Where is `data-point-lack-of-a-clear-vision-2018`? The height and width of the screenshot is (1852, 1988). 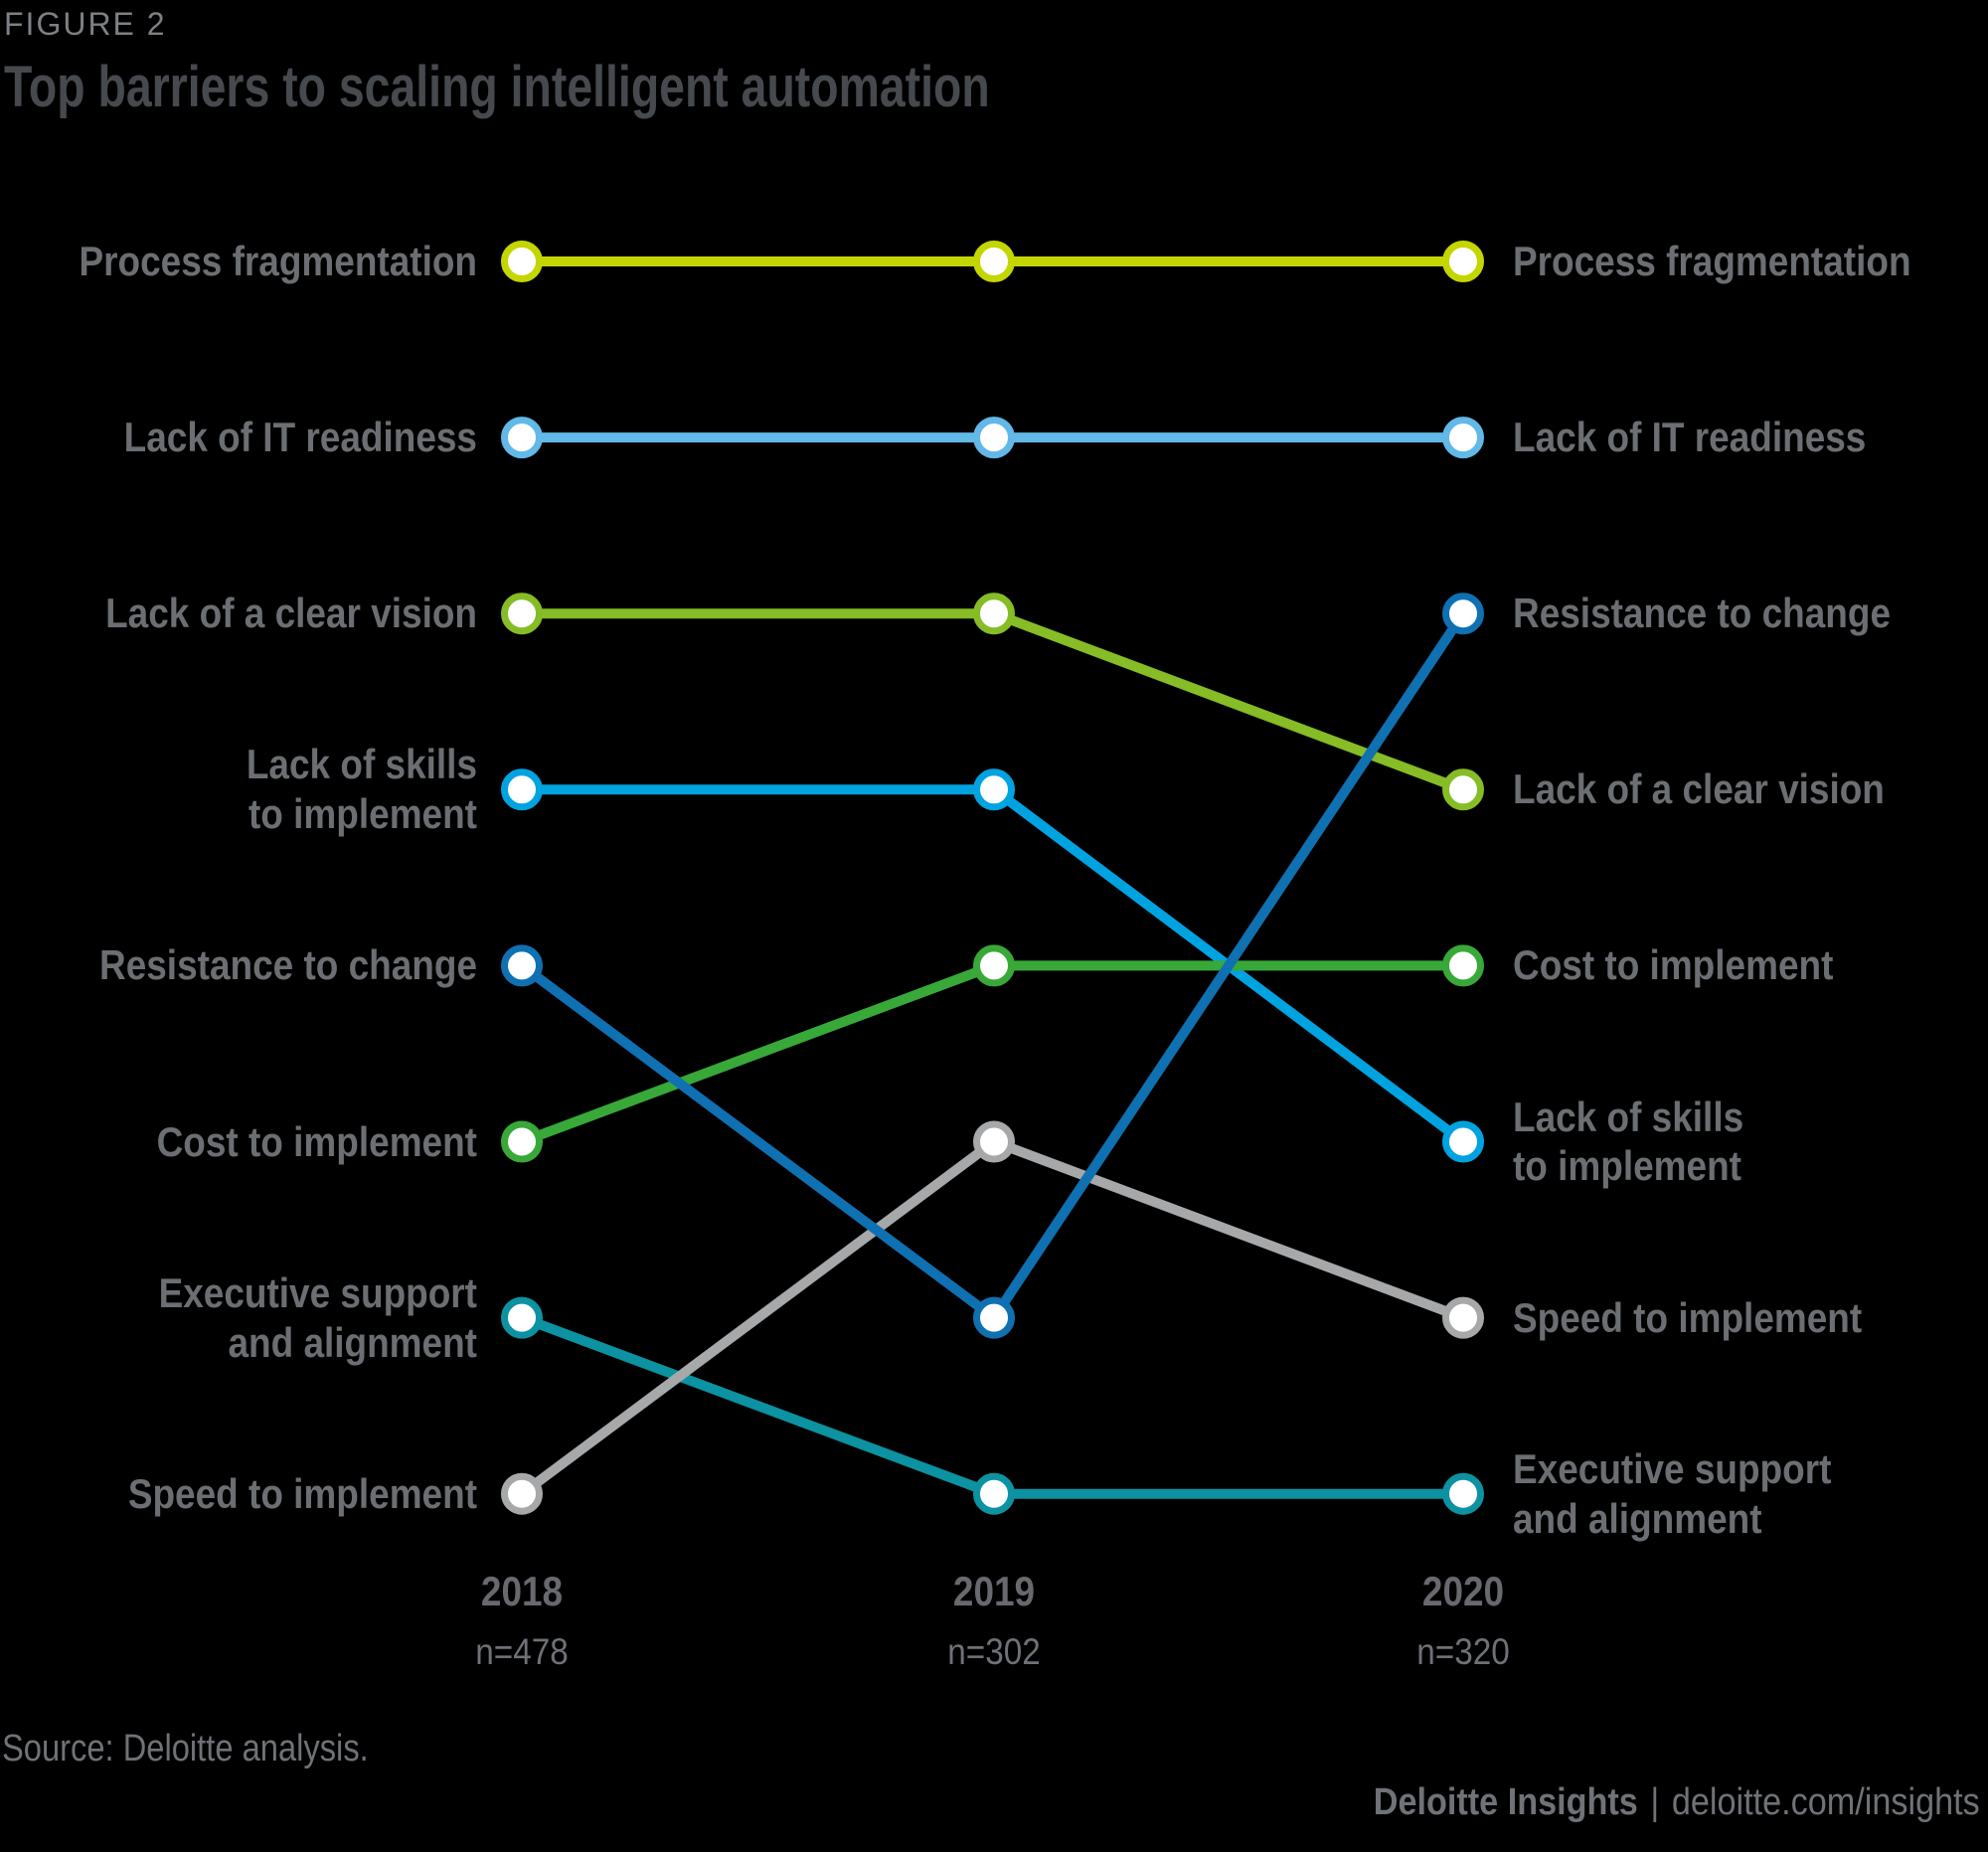
data-point-lack-of-a-clear-vision-2018 is located at coordinates (522, 613).